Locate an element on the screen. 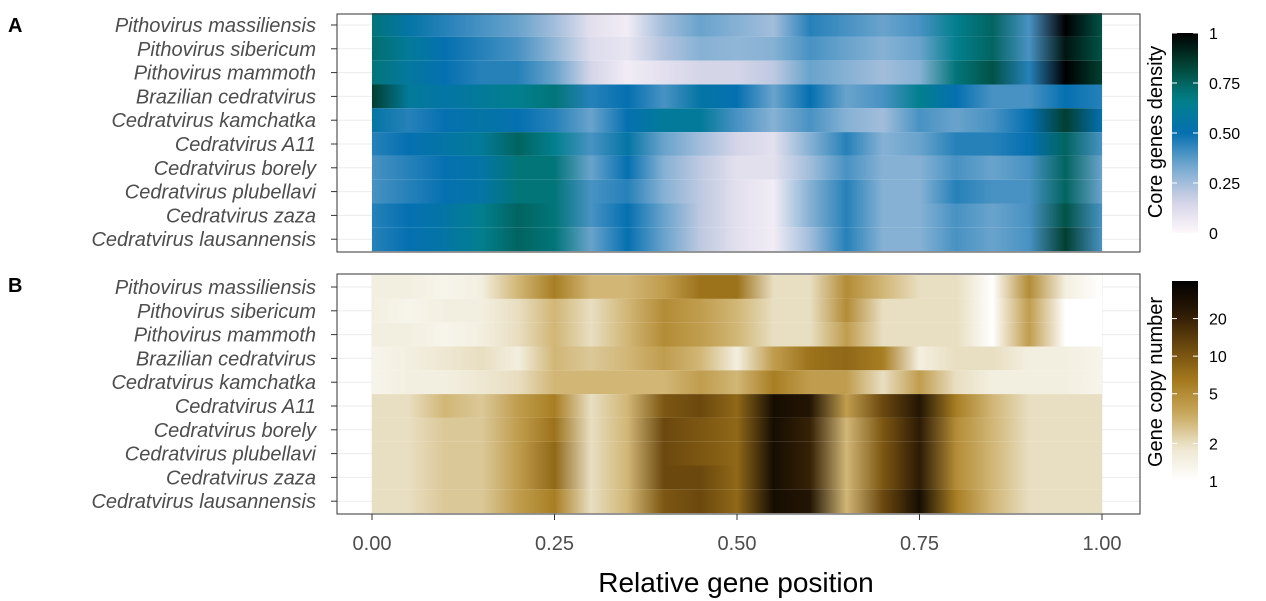 This screenshot has width=1266, height=601. legend-b-title: Gene copy number is located at coordinates (1156, 382).